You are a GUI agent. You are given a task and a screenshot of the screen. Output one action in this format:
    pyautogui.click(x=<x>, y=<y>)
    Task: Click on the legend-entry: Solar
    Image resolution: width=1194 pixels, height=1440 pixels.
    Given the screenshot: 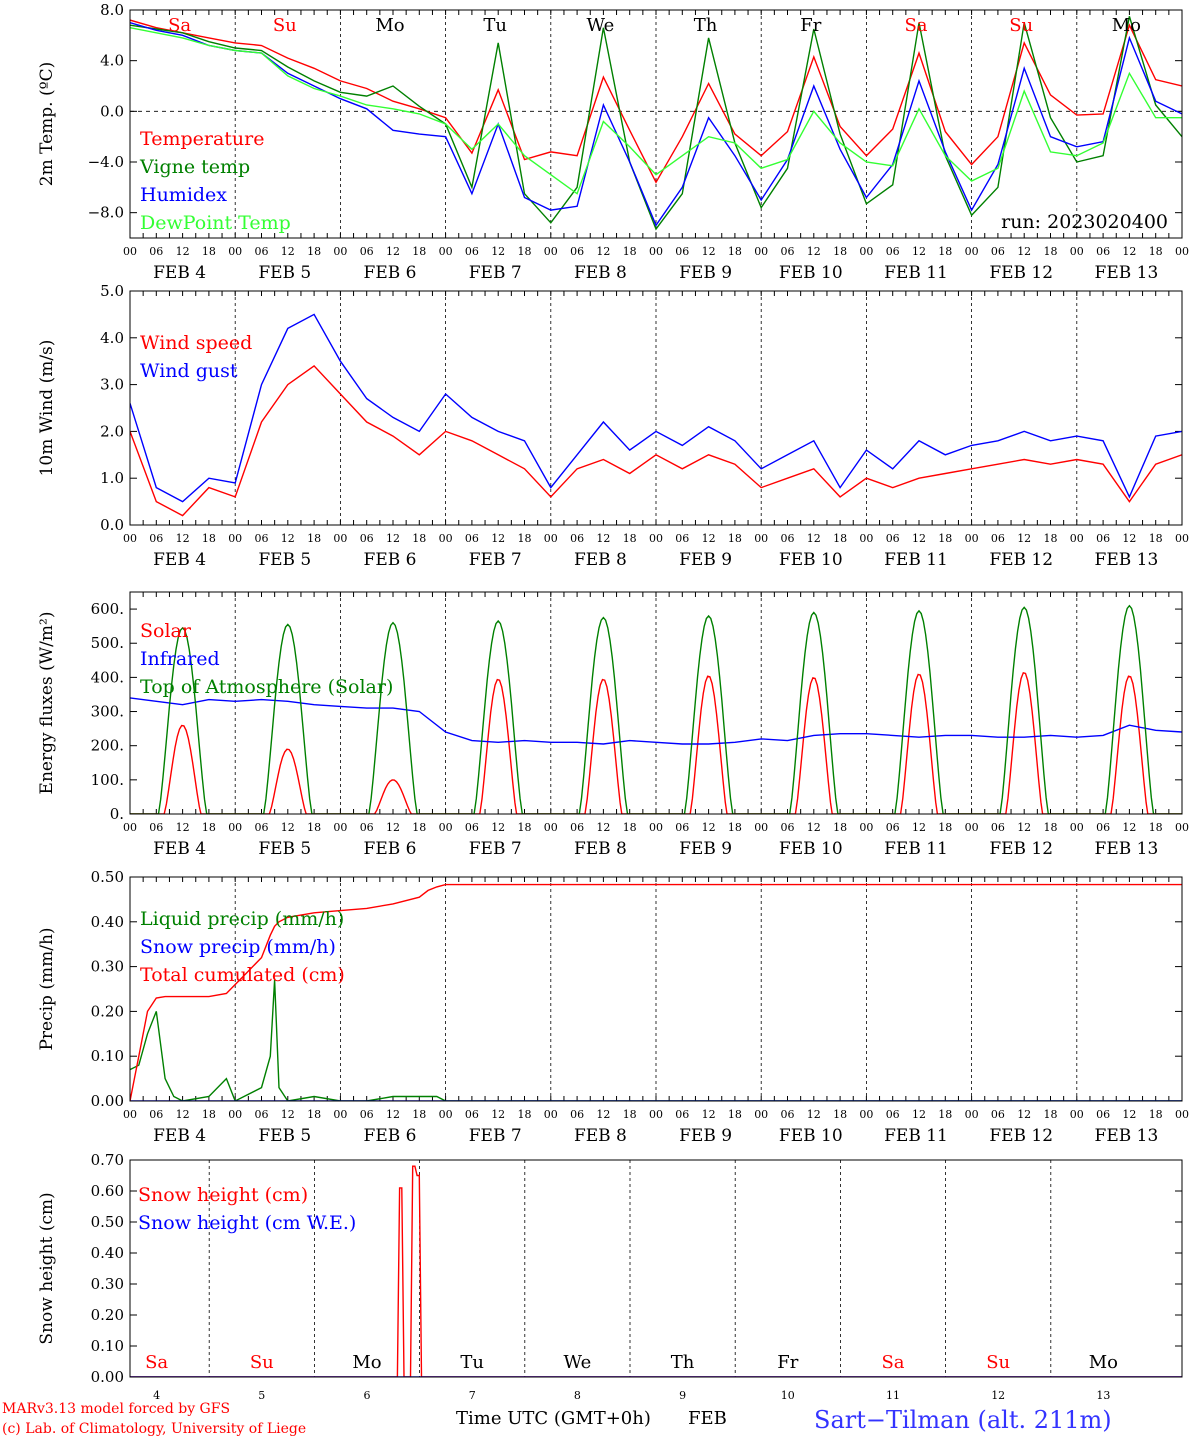 What is the action you would take?
    pyautogui.click(x=166, y=631)
    